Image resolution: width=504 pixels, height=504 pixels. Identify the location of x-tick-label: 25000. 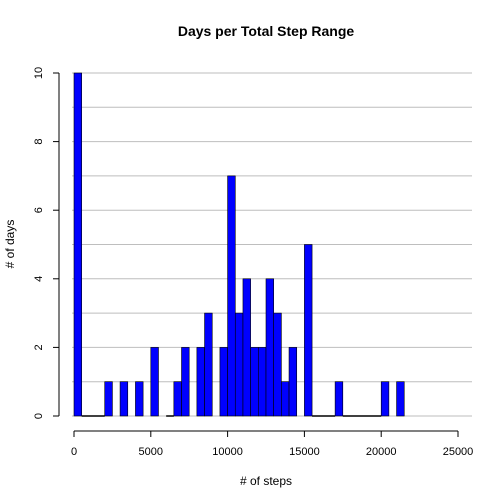
(458, 452).